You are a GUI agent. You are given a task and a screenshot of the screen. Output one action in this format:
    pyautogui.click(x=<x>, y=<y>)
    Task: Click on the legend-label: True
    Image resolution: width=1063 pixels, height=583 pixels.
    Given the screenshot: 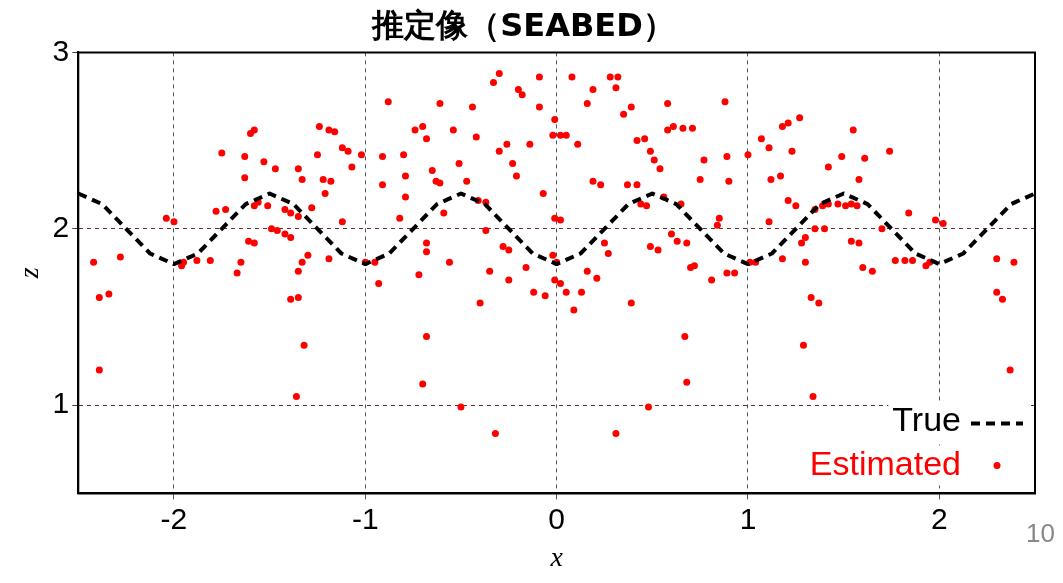 What is the action you would take?
    pyautogui.click(x=926, y=418)
    